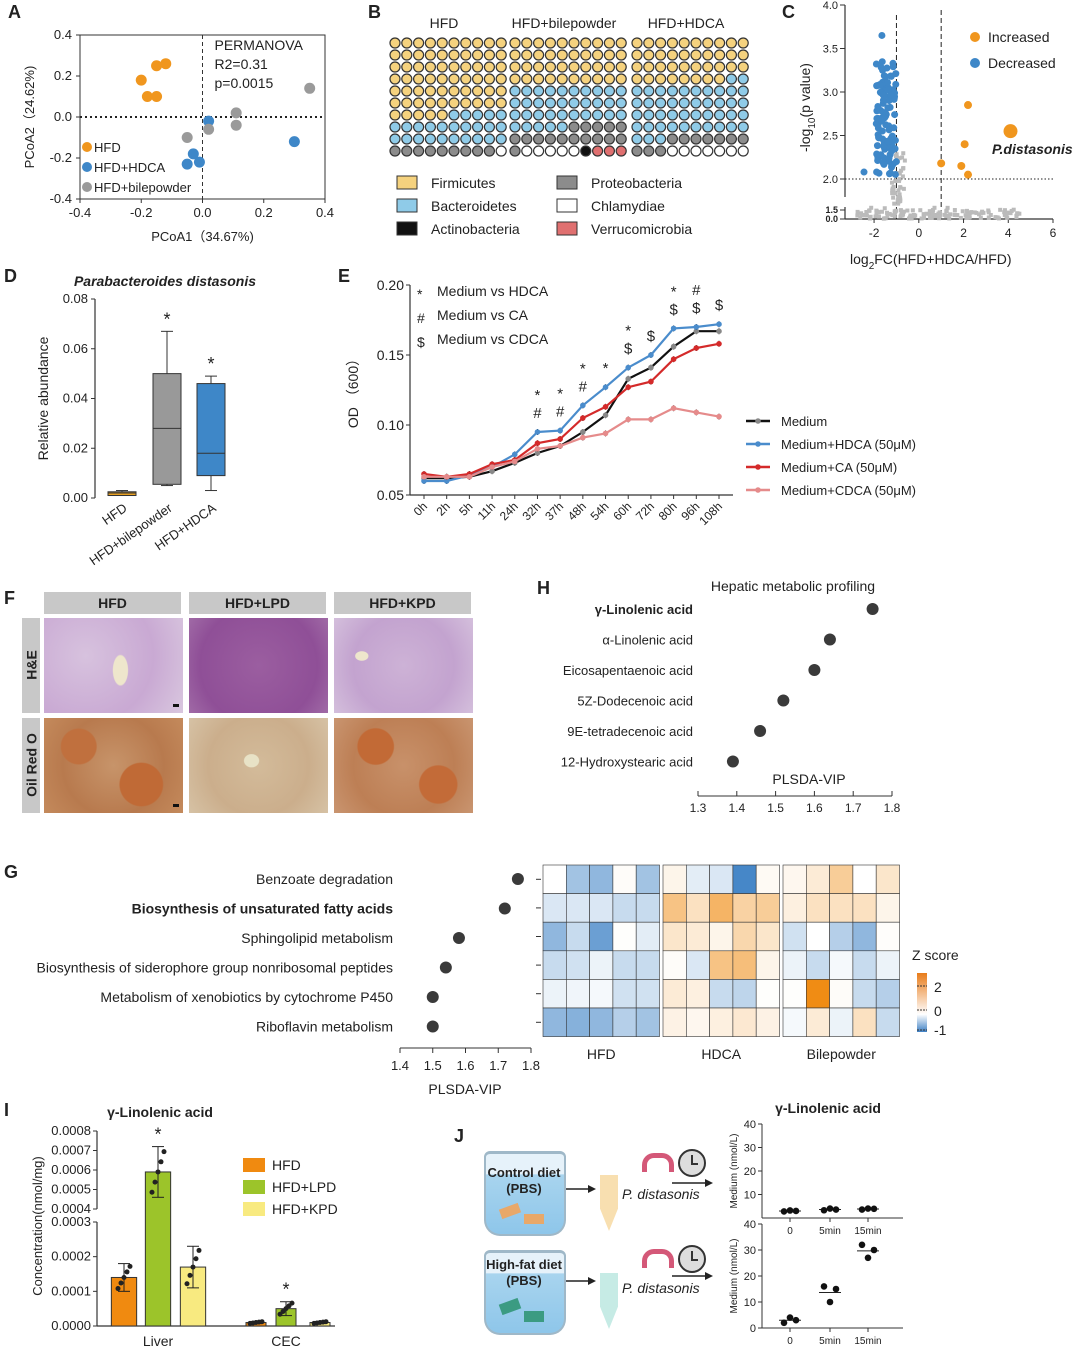 The width and height of the screenshot is (1080, 1350). What do you see at coordinates (474, 206) in the screenshot?
I see `legend-label: Bacteroidetes` at bounding box center [474, 206].